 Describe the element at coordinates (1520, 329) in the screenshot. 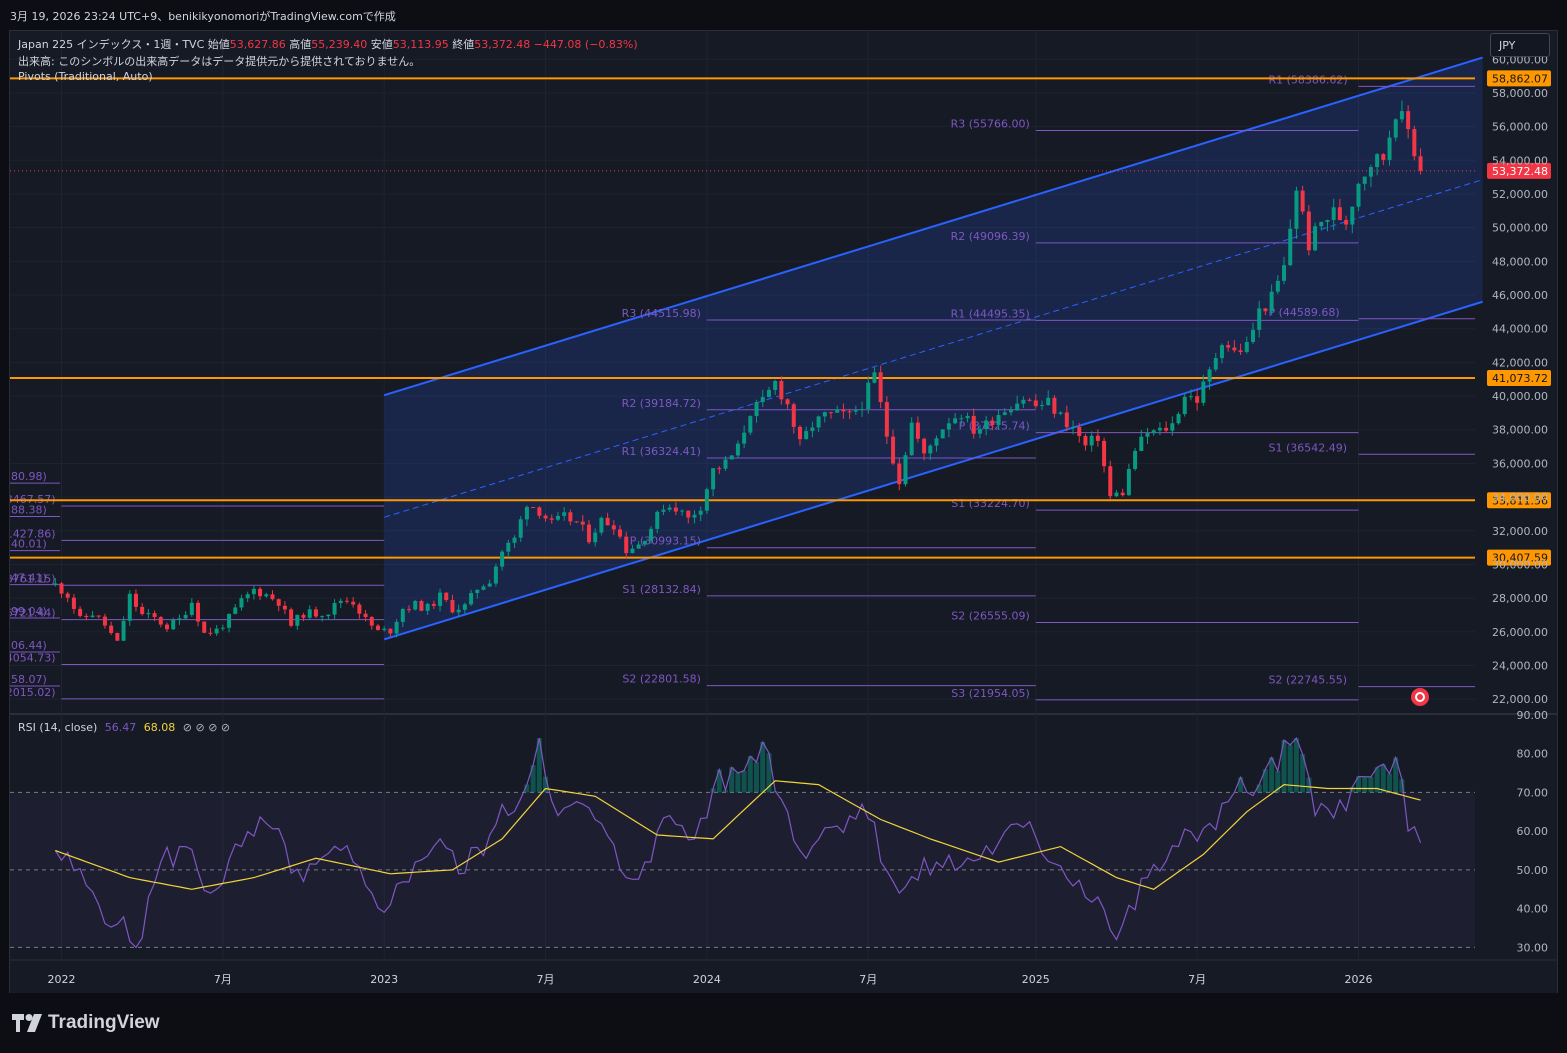

I see `price-axis-tick: 44,000.00` at that location.